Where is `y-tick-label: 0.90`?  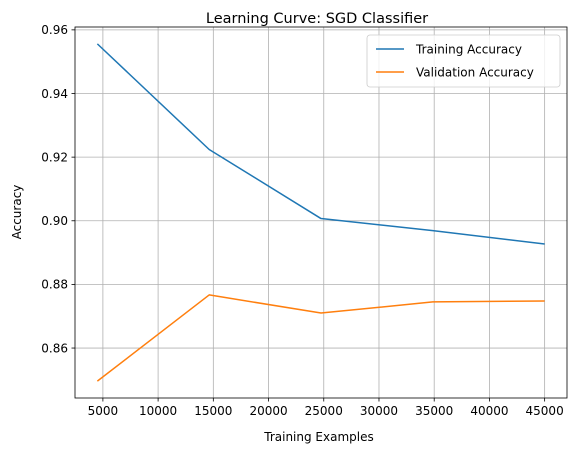
y-tick-label: 0.90 is located at coordinates (54, 221).